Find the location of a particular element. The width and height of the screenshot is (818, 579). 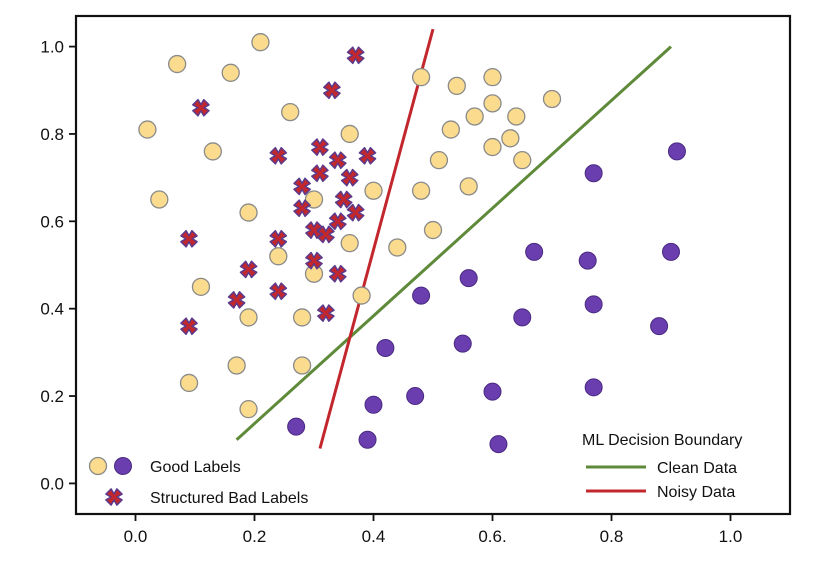

legend-decision-boundary: ML Decision Boundary Clean Data Noisy Data is located at coordinates (662, 466).